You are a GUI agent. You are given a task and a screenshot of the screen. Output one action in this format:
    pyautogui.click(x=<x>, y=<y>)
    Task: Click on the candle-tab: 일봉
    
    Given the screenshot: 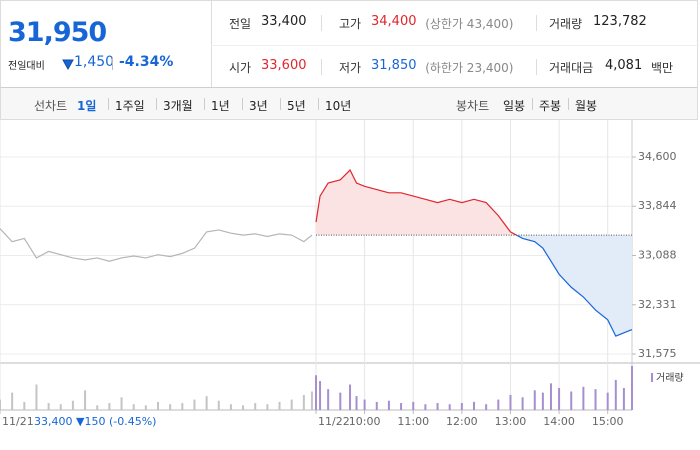 What is the action you would take?
    pyautogui.click(x=514, y=106)
    